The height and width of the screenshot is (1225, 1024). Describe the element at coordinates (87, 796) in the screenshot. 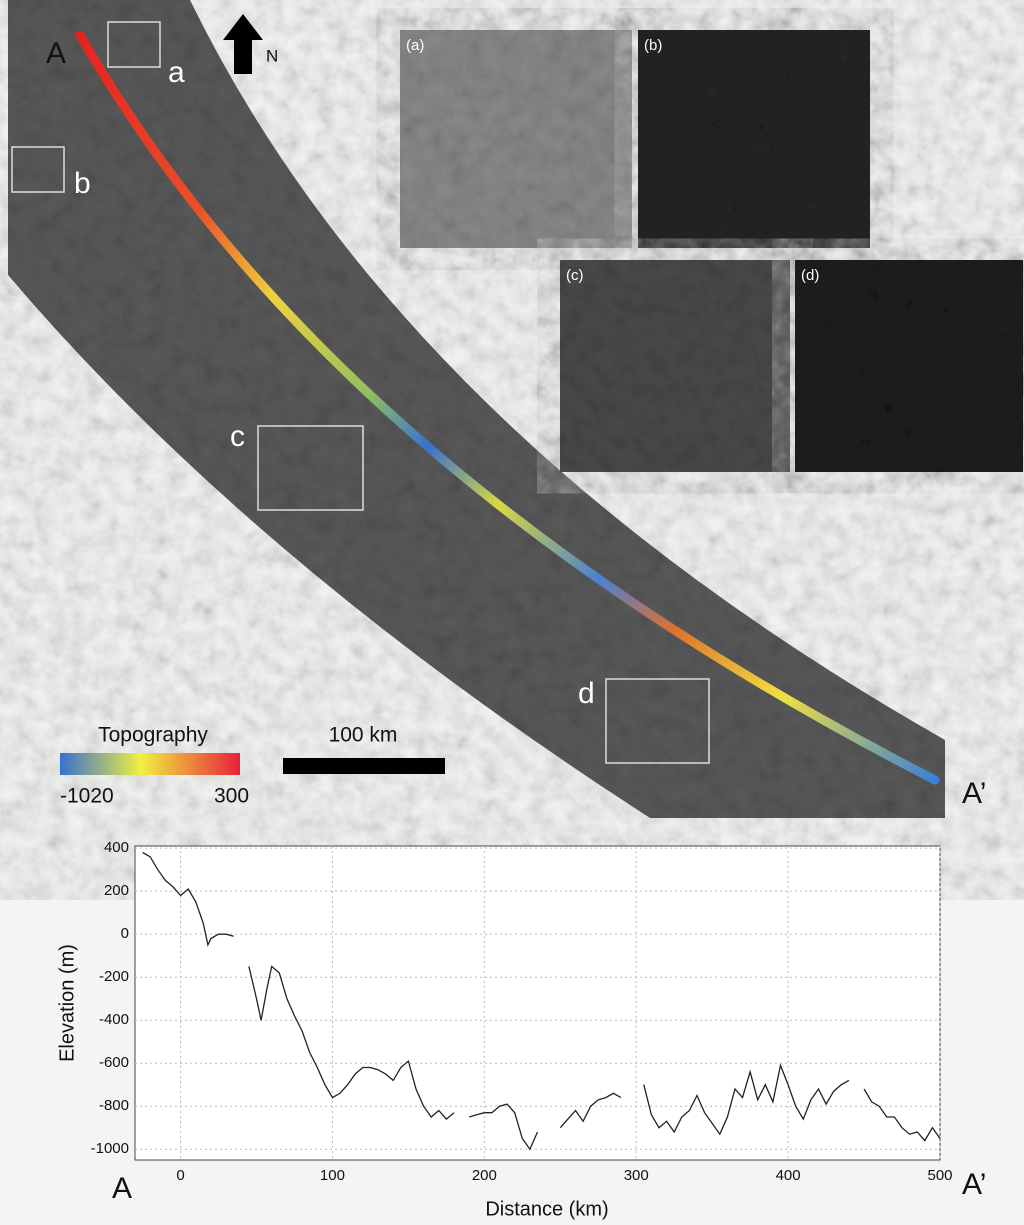

I see `colorbar-min: -1020` at that location.